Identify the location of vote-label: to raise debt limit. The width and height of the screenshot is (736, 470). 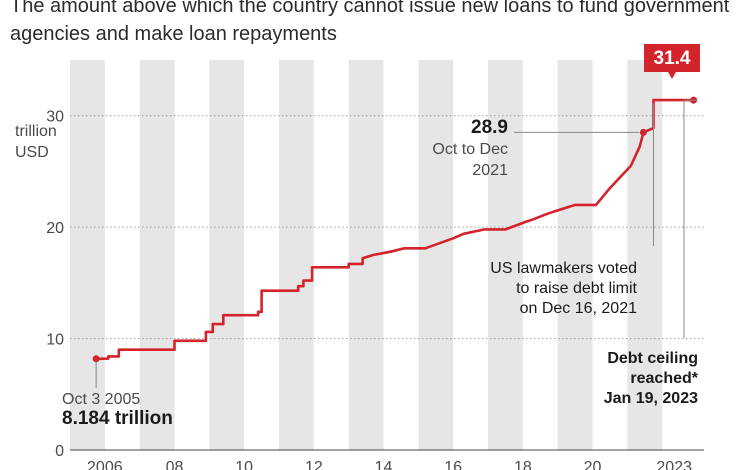
(576, 288).